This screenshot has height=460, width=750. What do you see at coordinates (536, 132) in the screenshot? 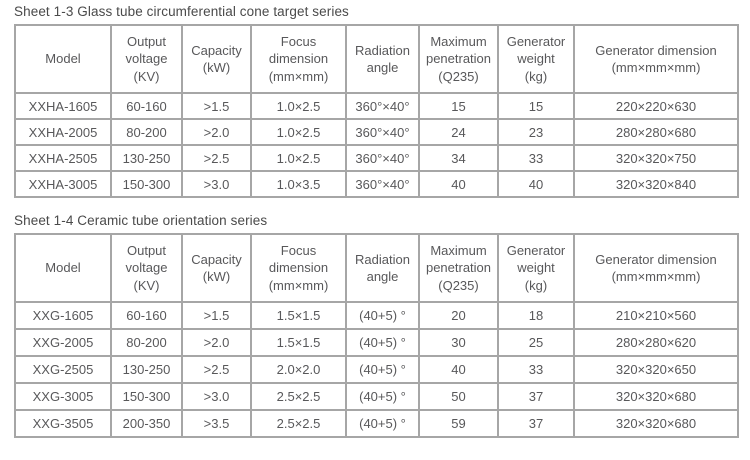
I see `table-cell: 23` at bounding box center [536, 132].